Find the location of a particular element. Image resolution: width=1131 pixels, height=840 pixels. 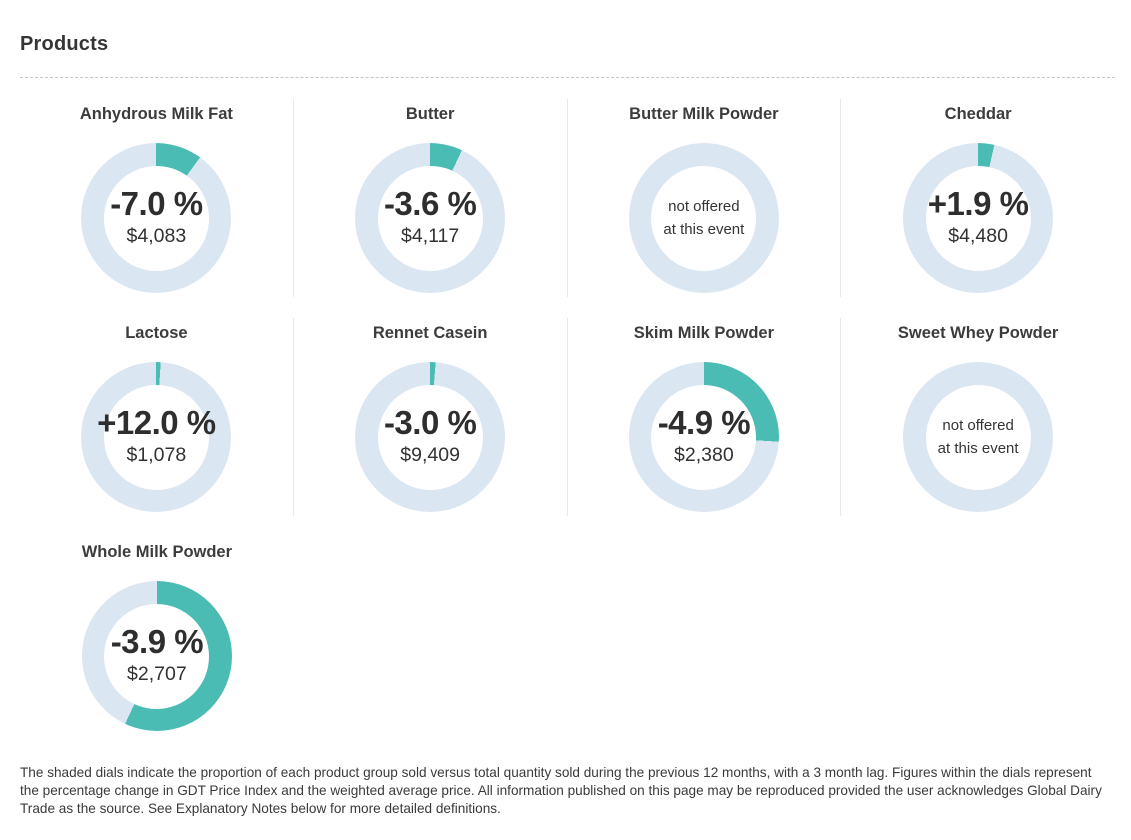

product-cell-anhydrous-milk-fat: Anhydrous Milk Fat -7.0 % $4,083 is located at coordinates (157, 198).